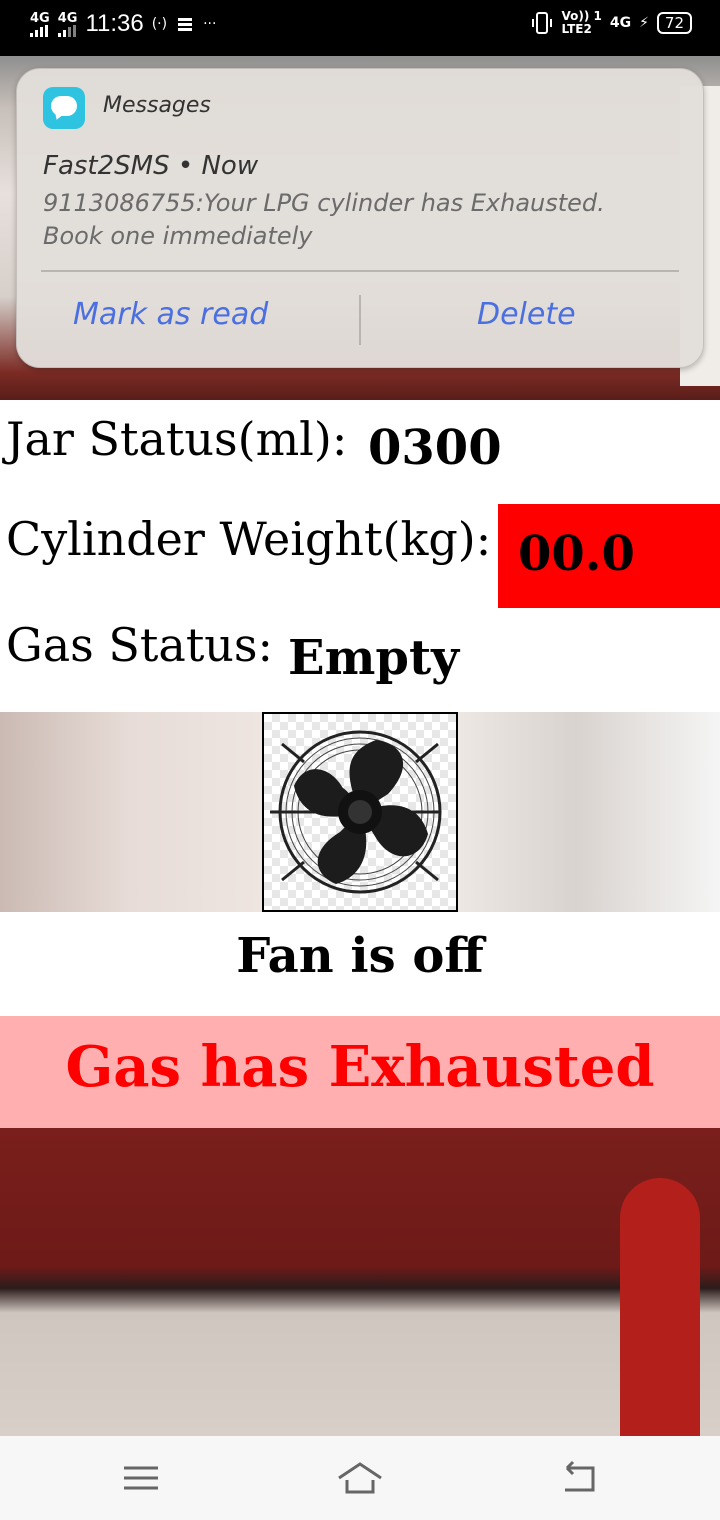 The image size is (720, 1520). I want to click on jar-status-value: 0300, so click(435, 448).